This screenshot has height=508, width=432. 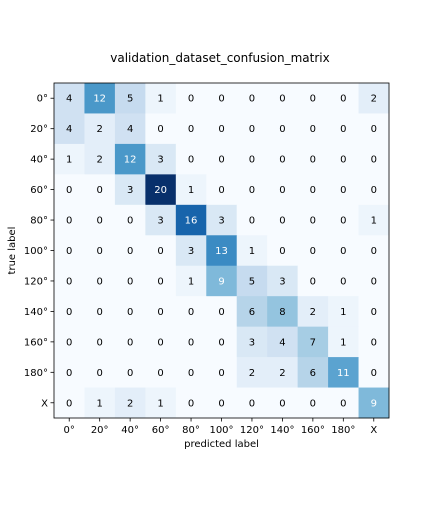 I want to click on x-axis-ticks: 0° 20° 40° 60° 80° 100° 120° 140° 160° 180° X, so click(x=220, y=427).